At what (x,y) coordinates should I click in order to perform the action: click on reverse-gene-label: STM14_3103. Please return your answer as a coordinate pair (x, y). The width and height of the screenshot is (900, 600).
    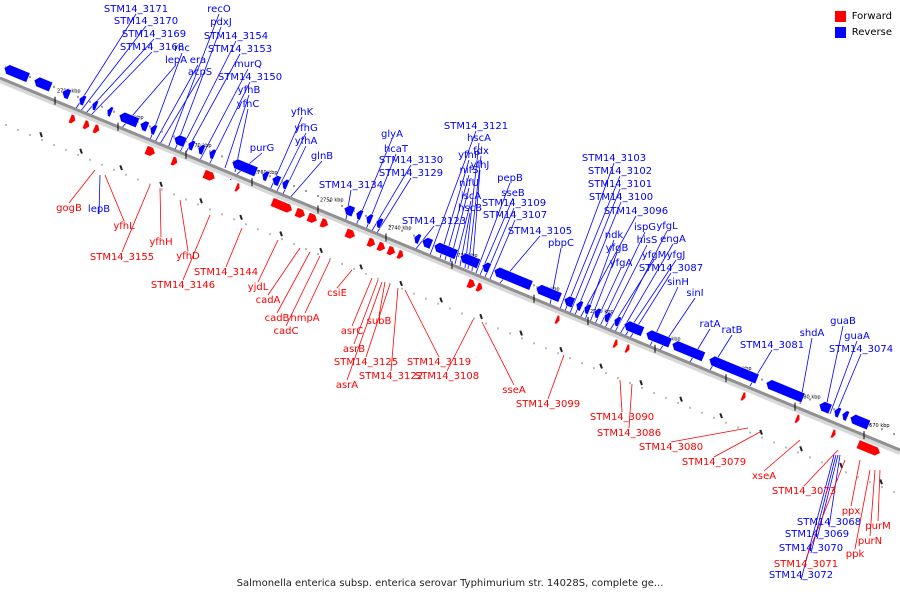
    Looking at the image, I should click on (614, 158).